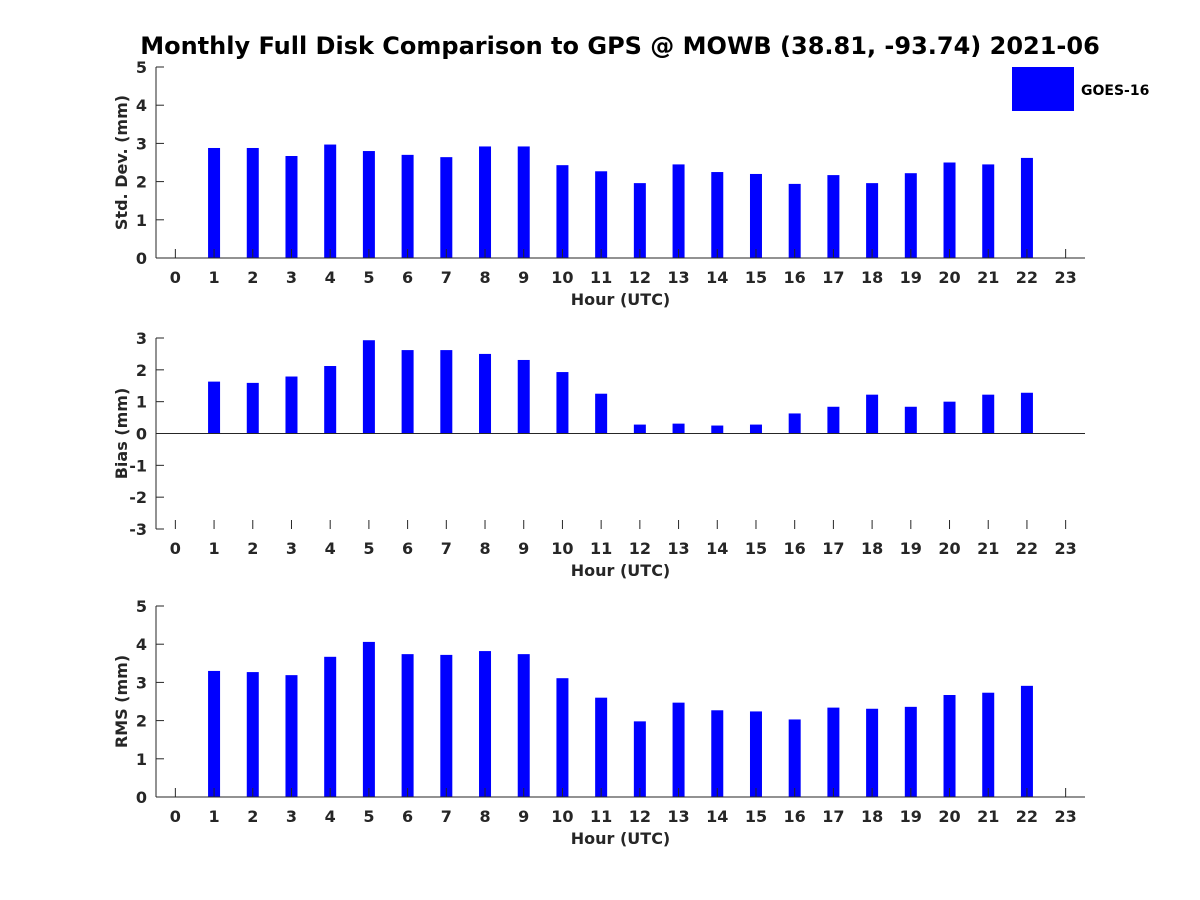  I want to click on bias-x-tick-label: 19, so click(911, 548).